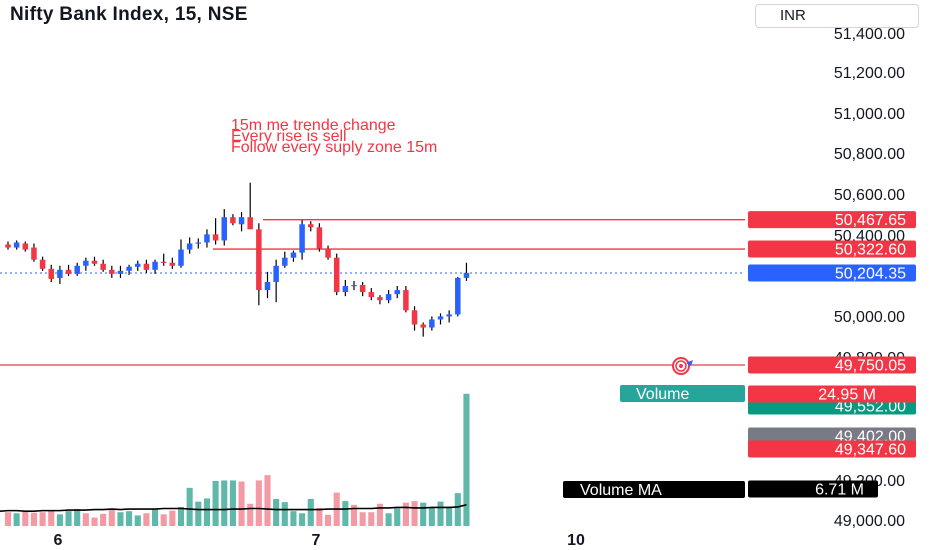 The height and width of the screenshot is (550, 932). I want to click on volume-value-tag: 24.95 M, so click(832, 394).